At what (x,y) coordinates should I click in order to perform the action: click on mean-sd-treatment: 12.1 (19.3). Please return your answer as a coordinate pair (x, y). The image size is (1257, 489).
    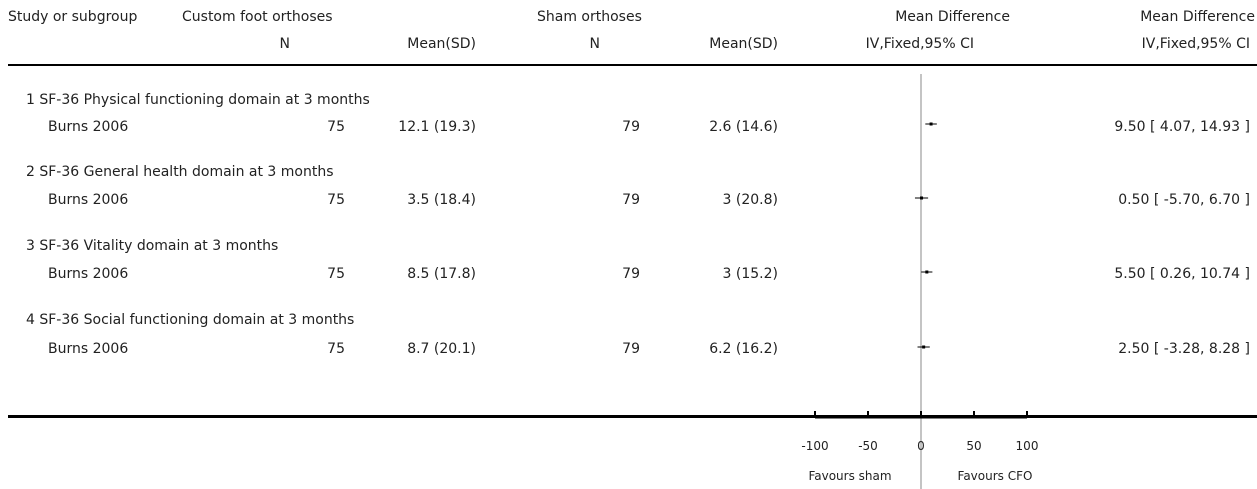
    Looking at the image, I should click on (437, 127).